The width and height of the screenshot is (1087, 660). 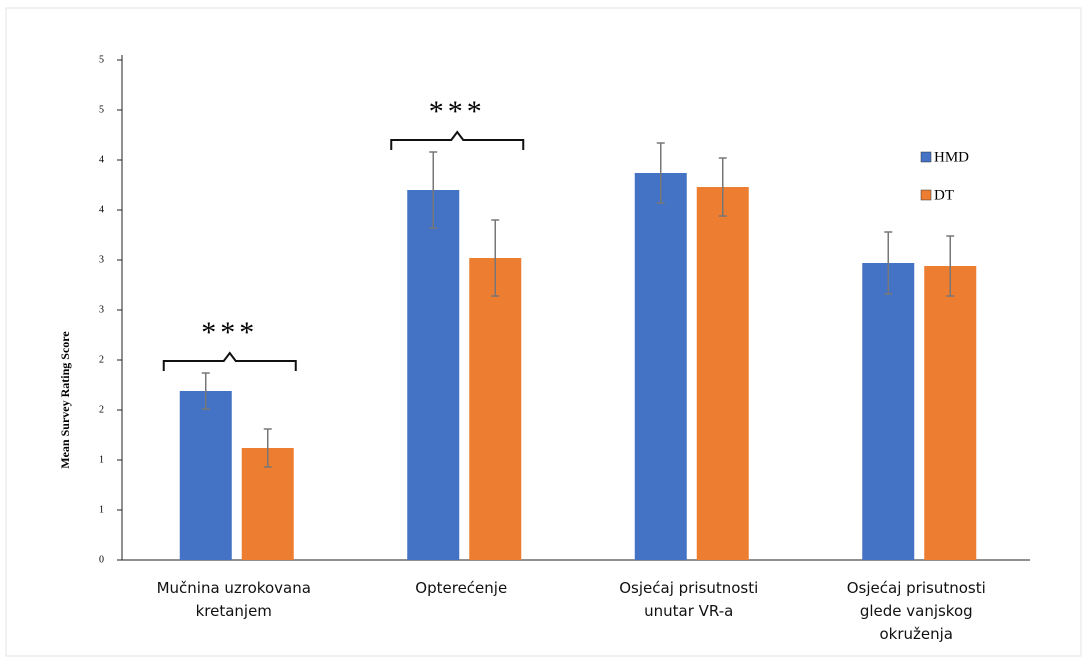 What do you see at coordinates (65, 400) in the screenshot?
I see `y-axis-label: Mean Survey Rating Score` at bounding box center [65, 400].